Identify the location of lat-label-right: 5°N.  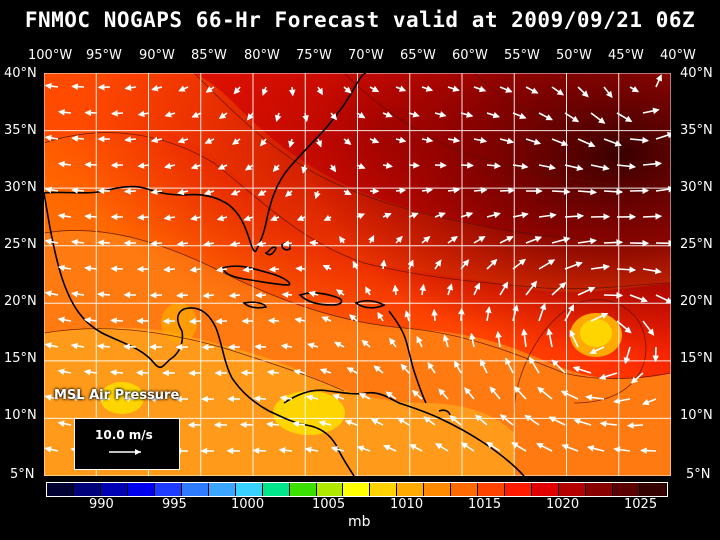
(698, 474).